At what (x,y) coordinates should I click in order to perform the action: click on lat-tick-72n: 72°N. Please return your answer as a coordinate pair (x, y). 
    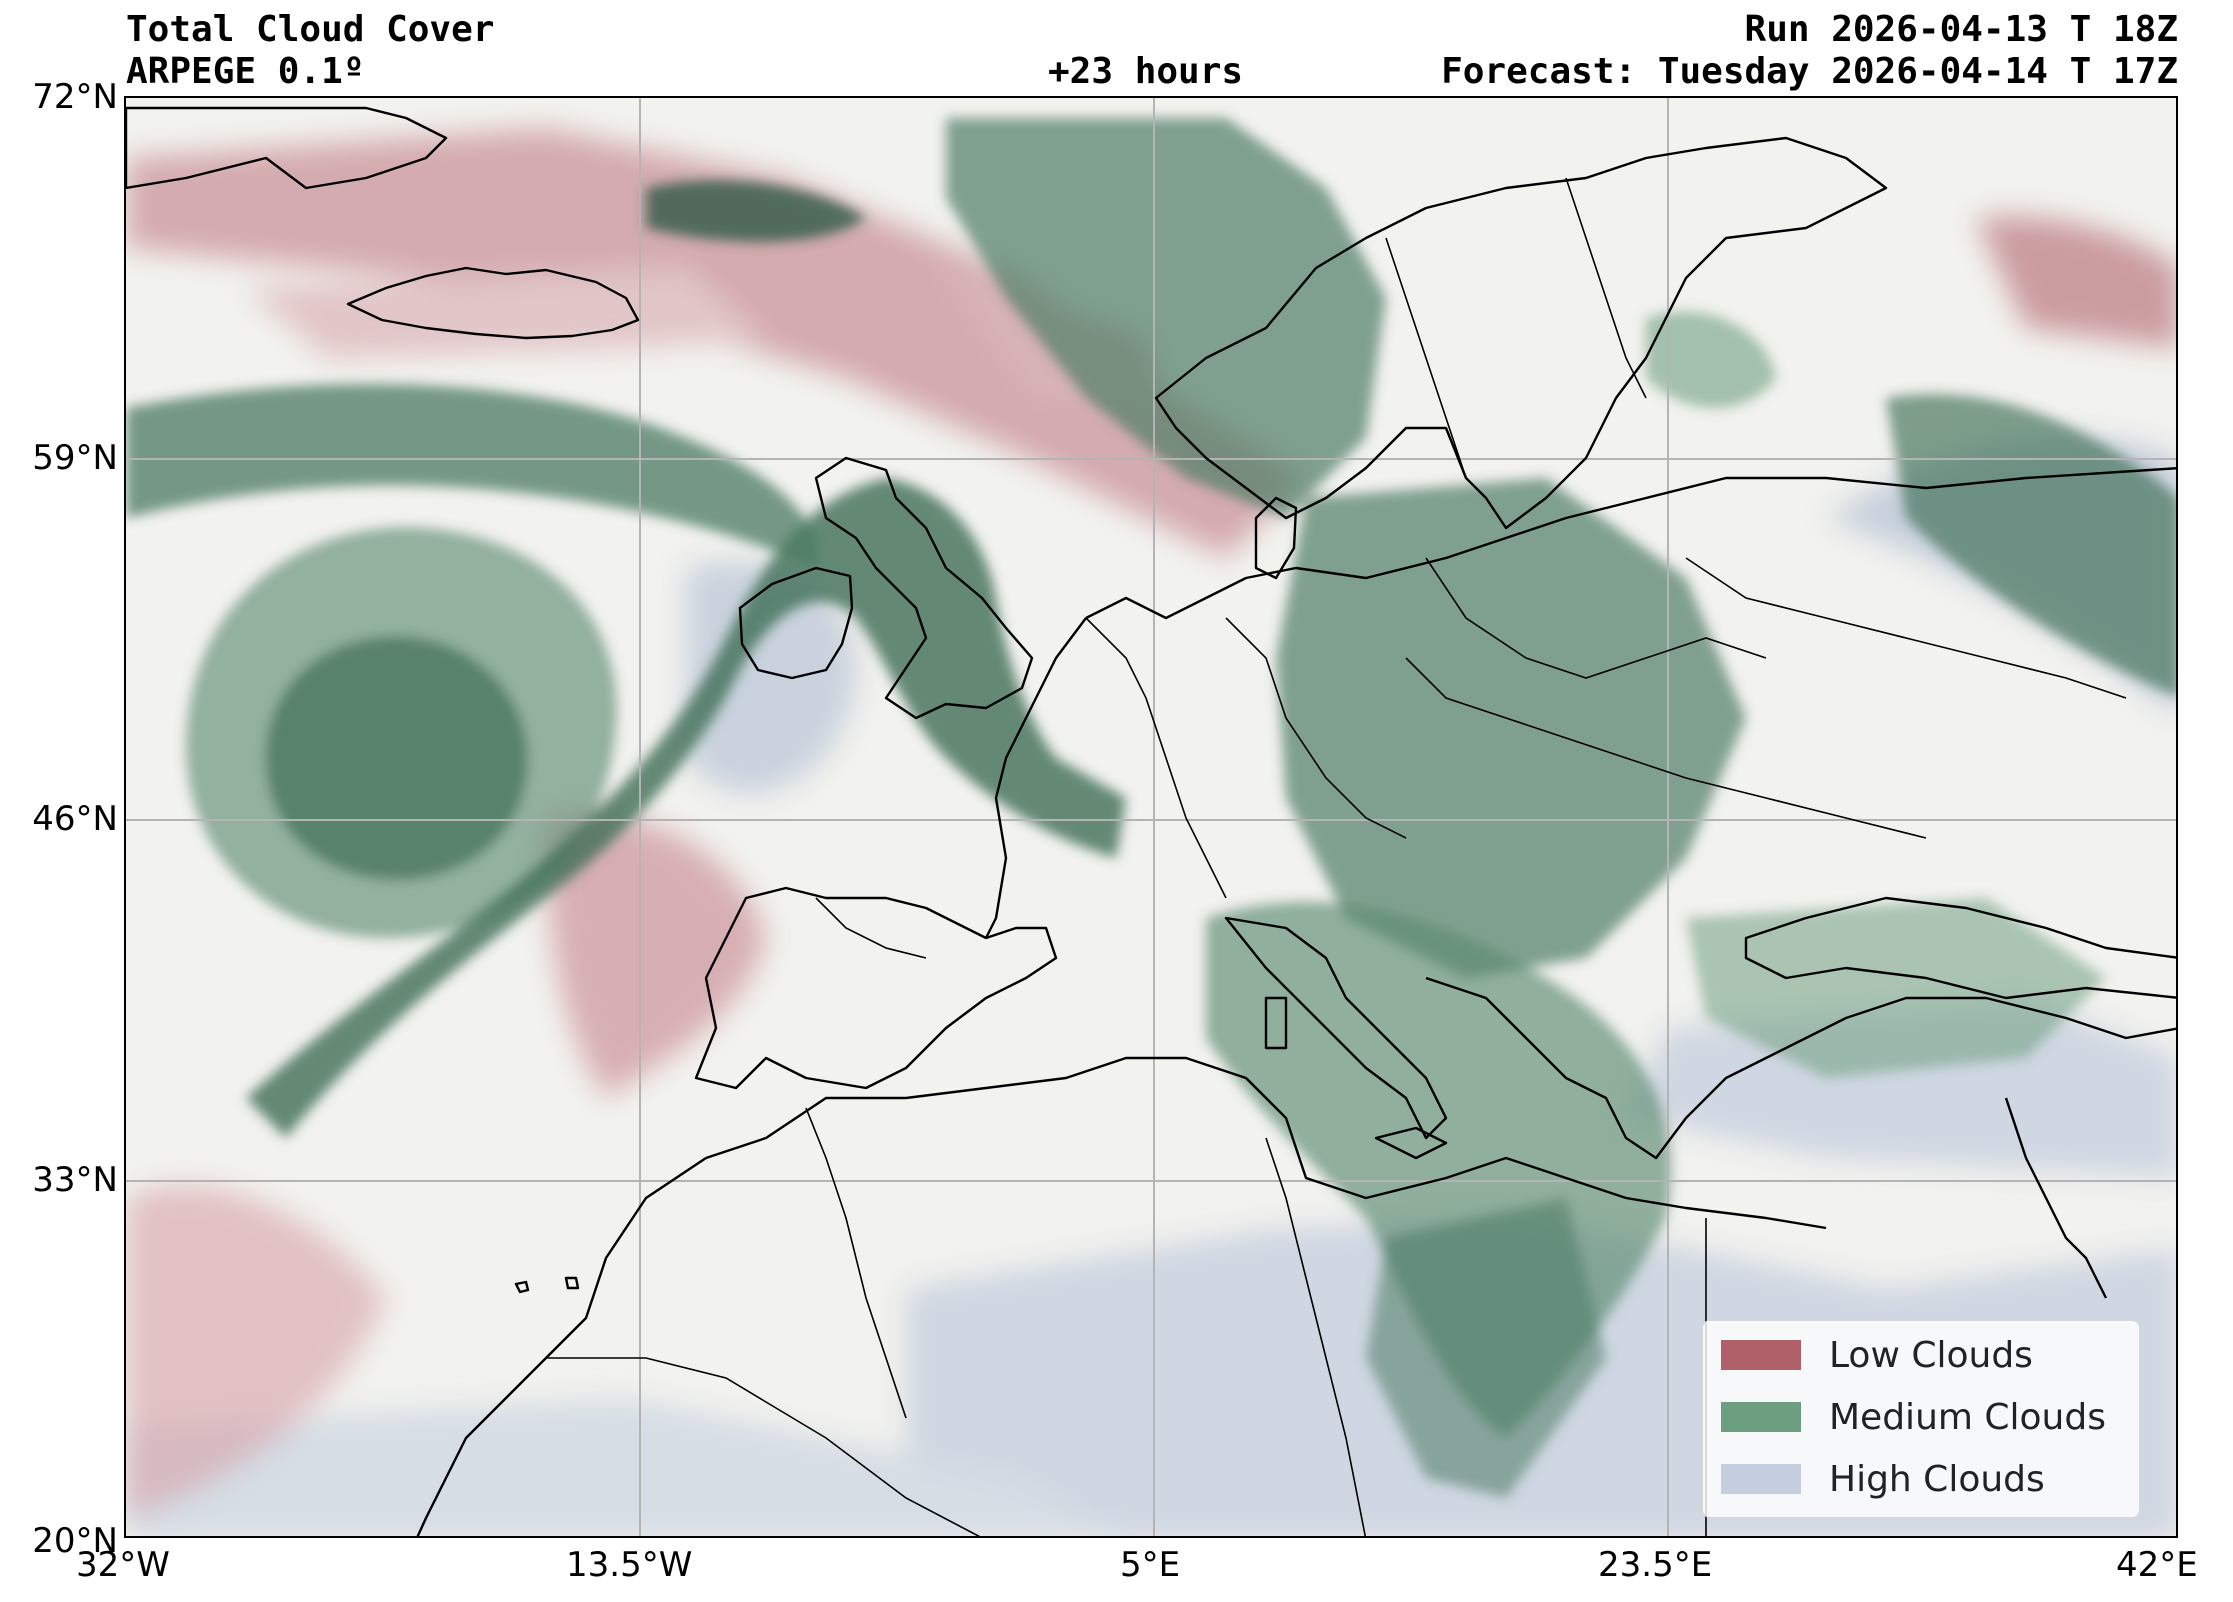
    Looking at the image, I should click on (75, 97).